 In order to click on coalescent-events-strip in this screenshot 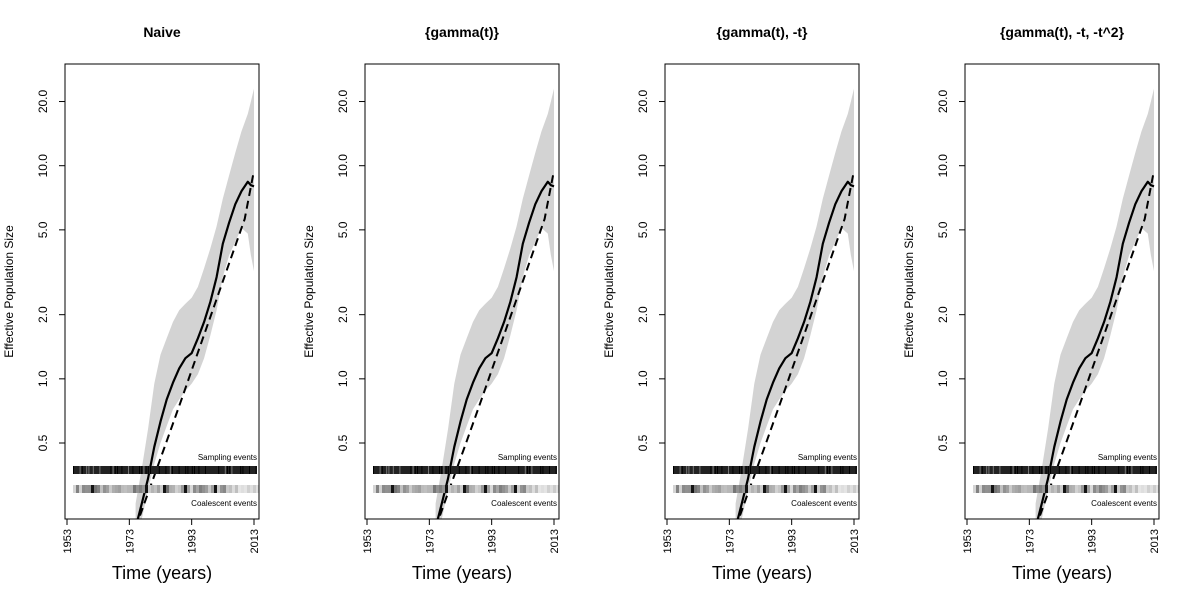, I will do `click(1066, 489)`.